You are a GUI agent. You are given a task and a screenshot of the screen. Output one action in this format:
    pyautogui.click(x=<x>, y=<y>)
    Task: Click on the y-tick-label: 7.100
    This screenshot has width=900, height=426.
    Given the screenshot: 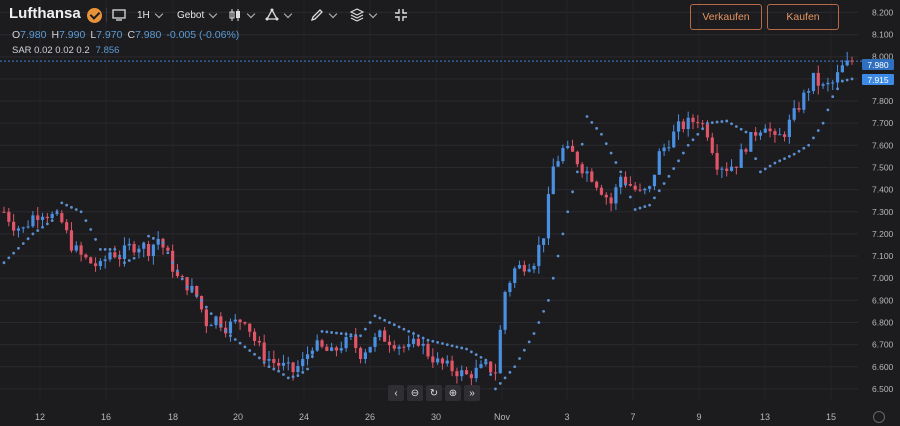 What is the action you would take?
    pyautogui.click(x=883, y=256)
    